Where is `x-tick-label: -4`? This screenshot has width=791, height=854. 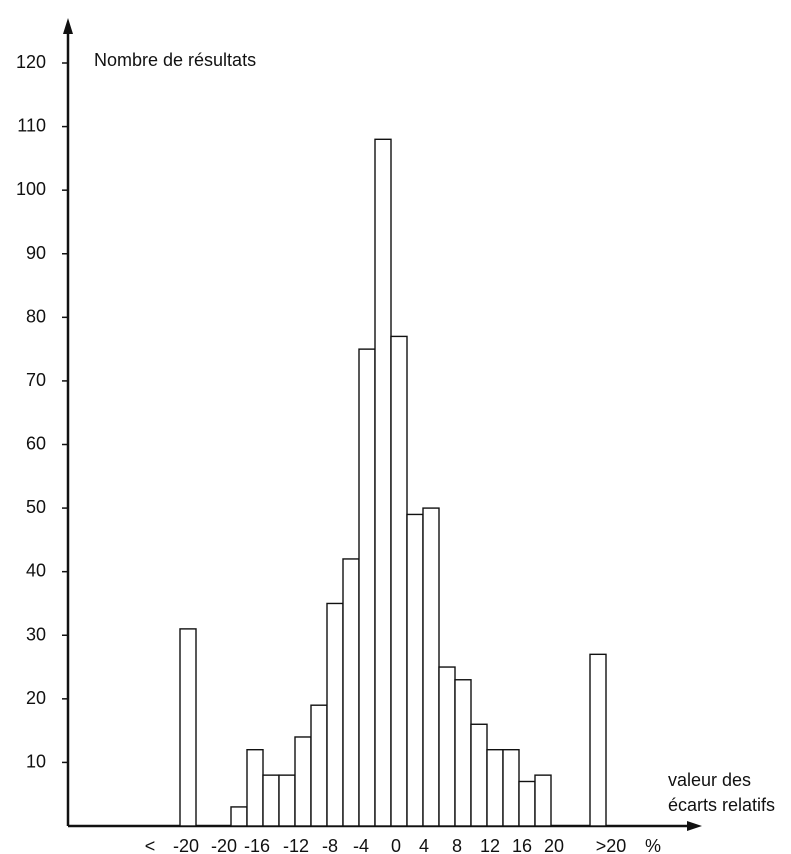
x-tick-label: -4 is located at coordinates (361, 845).